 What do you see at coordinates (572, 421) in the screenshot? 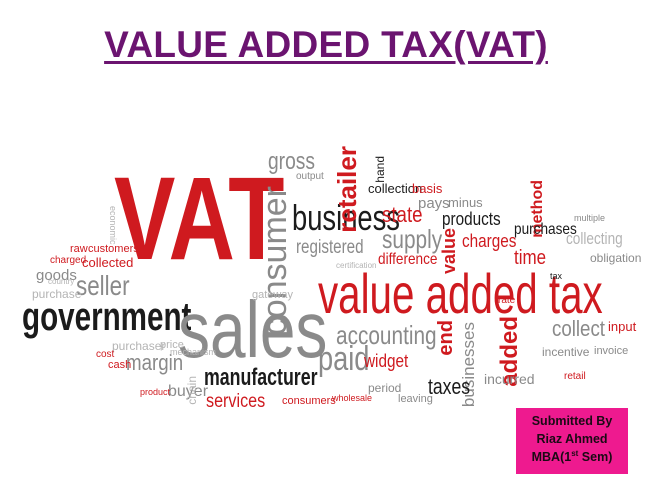
I see `submitted-by-label: Submitted By` at bounding box center [572, 421].